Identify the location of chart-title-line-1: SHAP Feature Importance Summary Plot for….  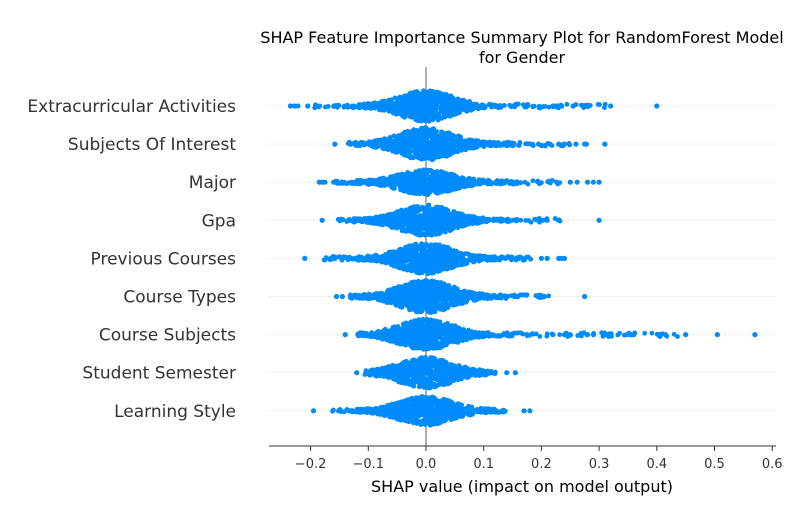
(521, 37).